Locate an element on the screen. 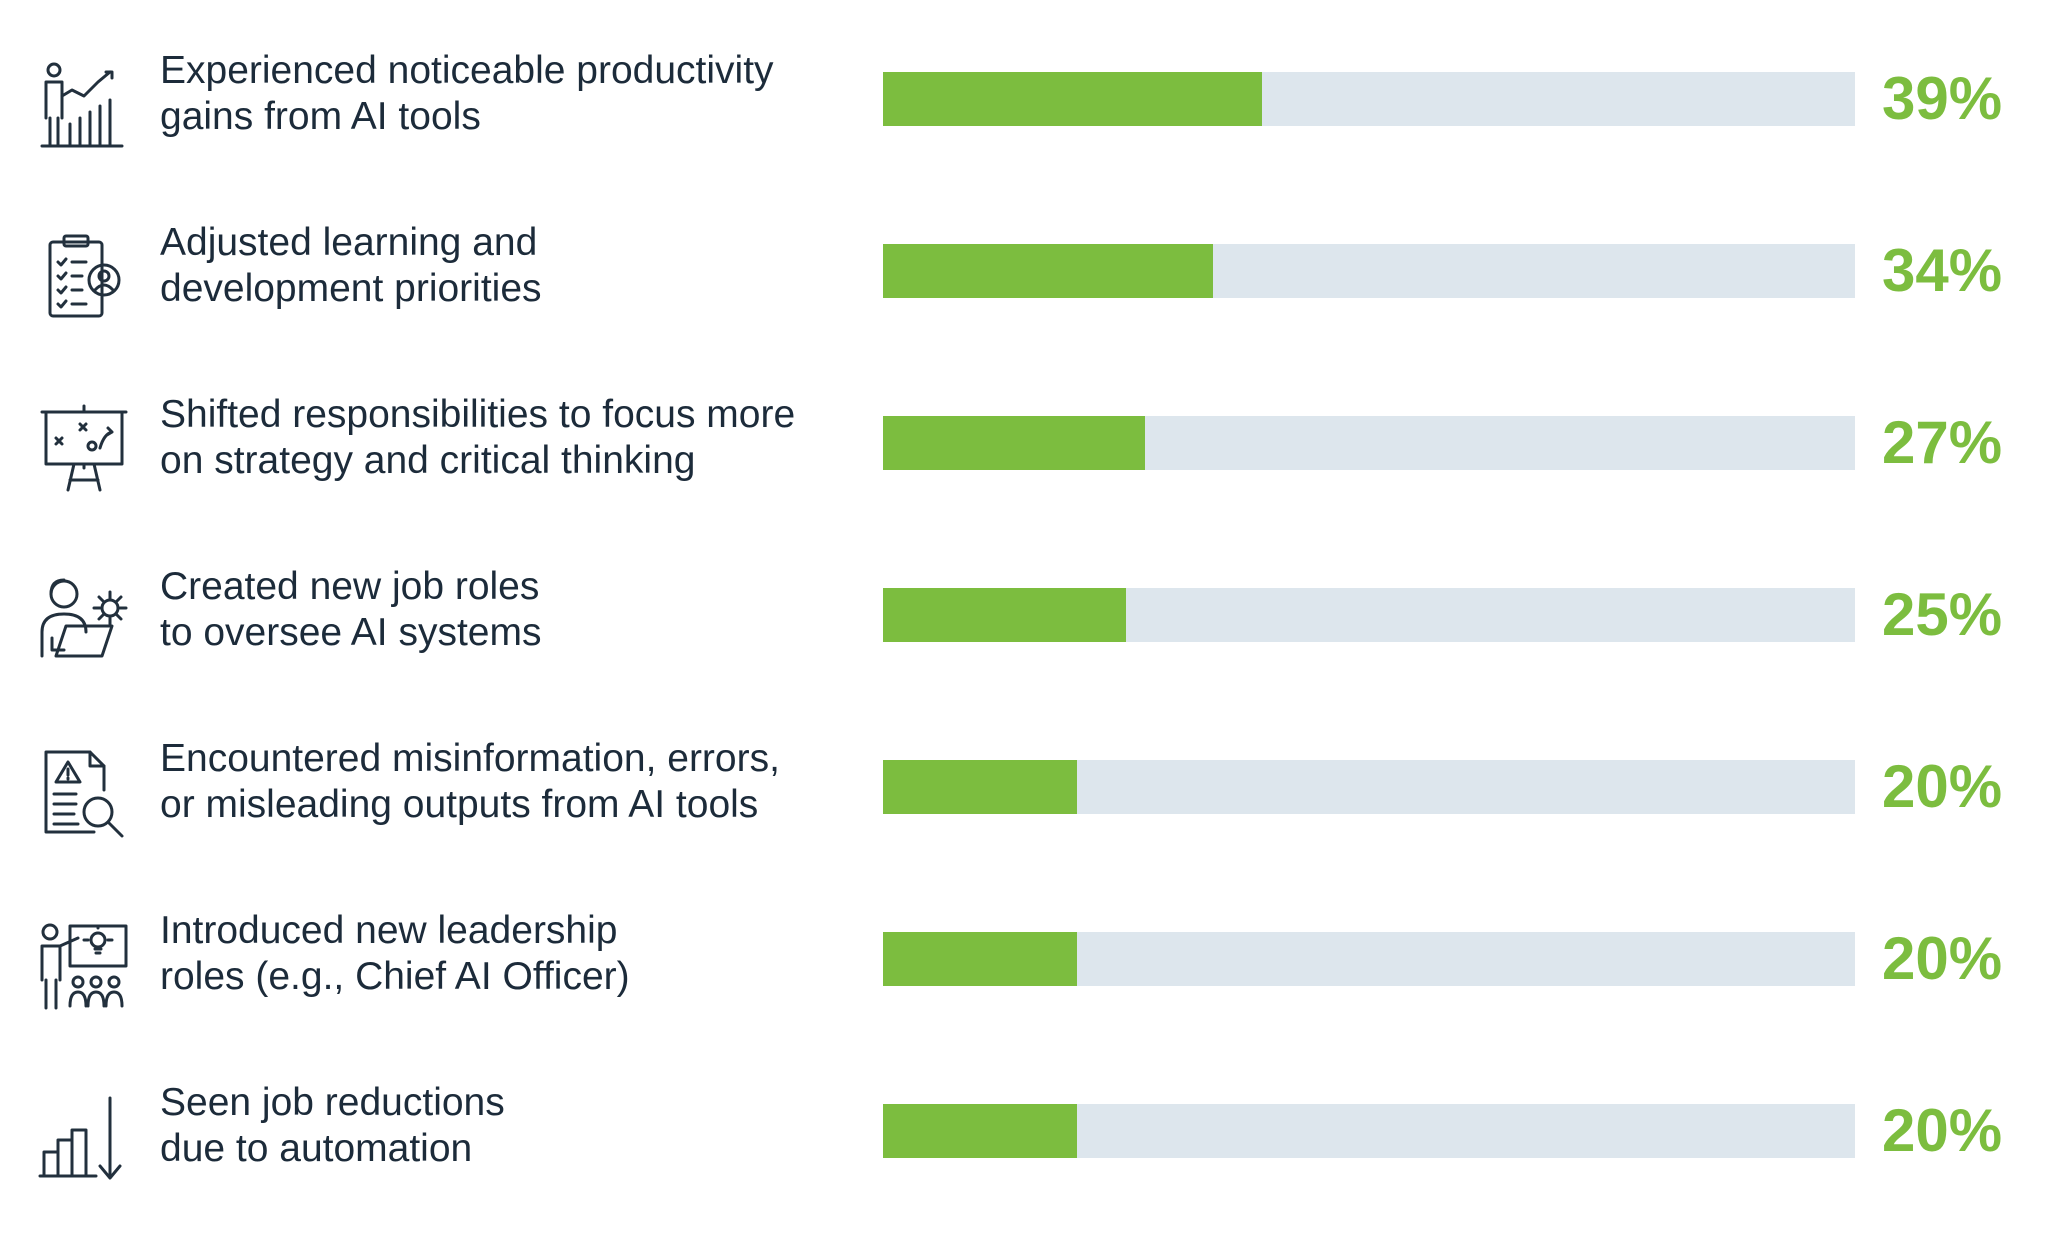 This screenshot has height=1240, width=2048. person-laptop-gear-icon is located at coordinates (84, 622).